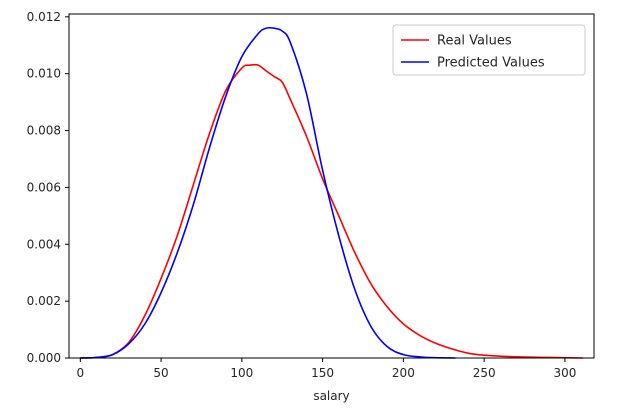 The height and width of the screenshot is (409, 618). Describe the element at coordinates (44, 187) in the screenshot. I see `y-tick-label: 0.006` at that location.